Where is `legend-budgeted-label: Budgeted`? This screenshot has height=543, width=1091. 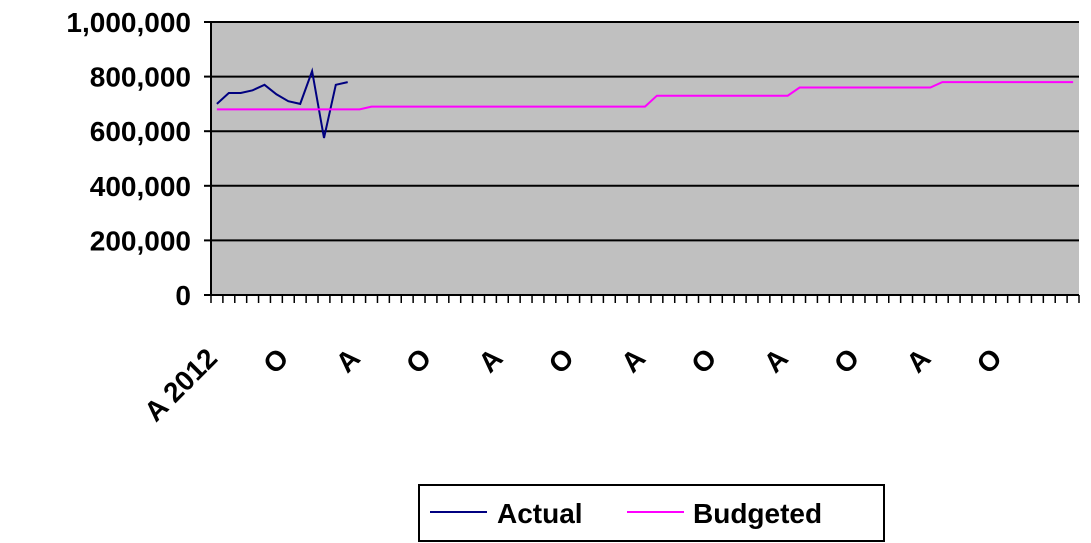
legend-budgeted-label: Budgeted is located at coordinates (757, 513).